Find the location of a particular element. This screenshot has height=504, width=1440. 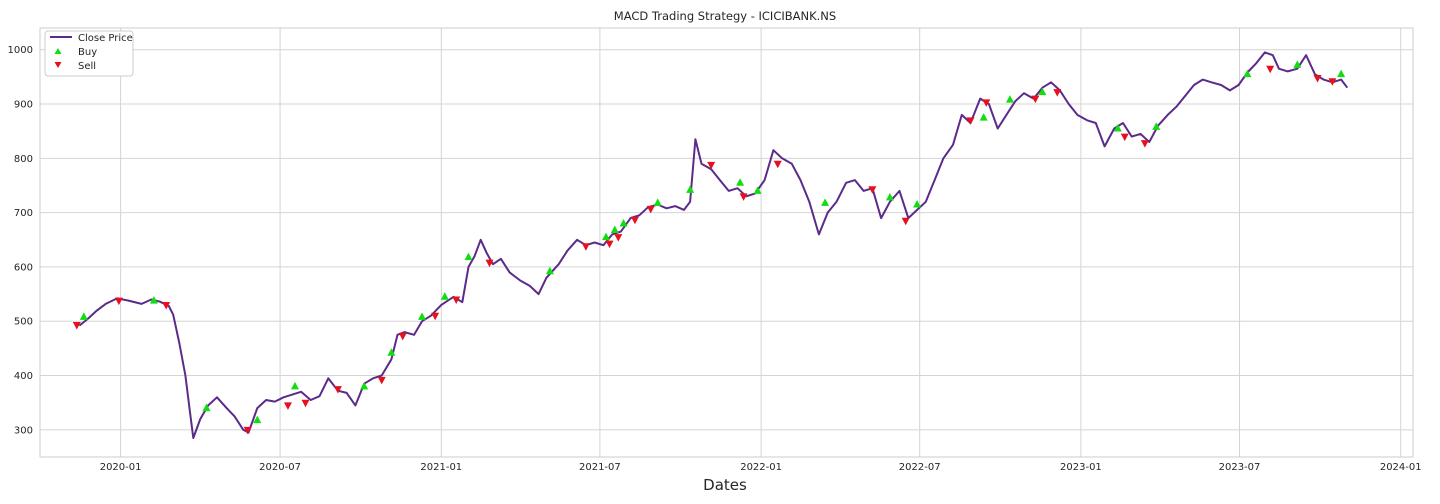

y-tick-label: 400 is located at coordinates (23, 376).